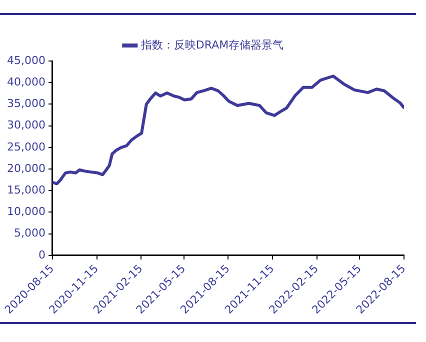  I want to click on y-tick-label: 35,000, so click(26, 103).